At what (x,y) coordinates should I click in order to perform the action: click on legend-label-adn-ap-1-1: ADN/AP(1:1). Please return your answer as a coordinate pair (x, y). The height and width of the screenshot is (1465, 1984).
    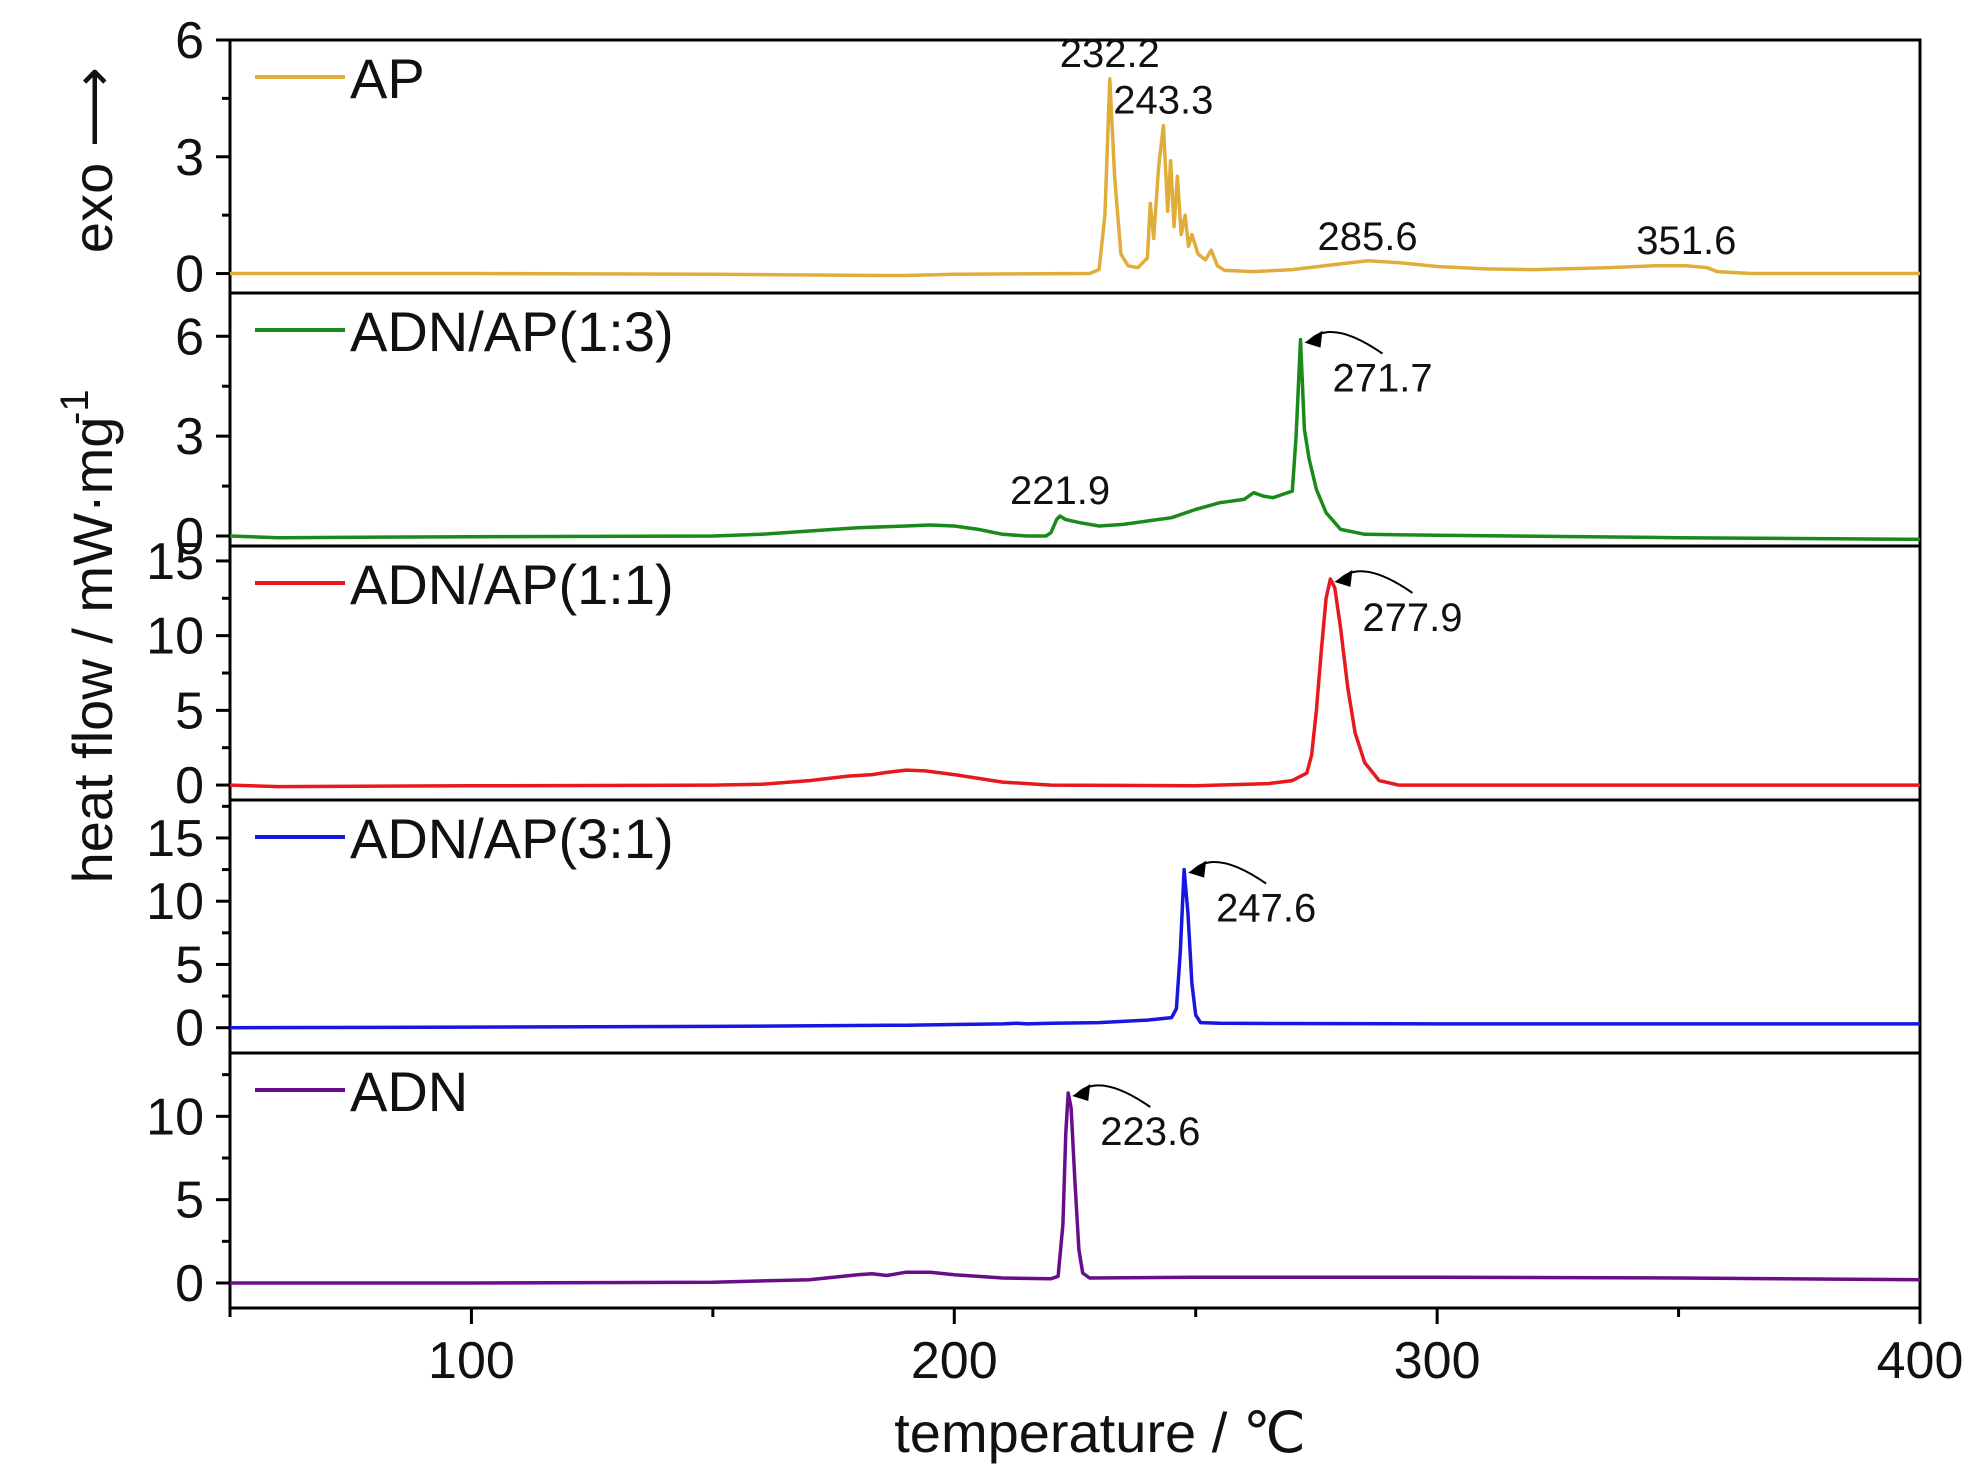
    Looking at the image, I should click on (512, 584).